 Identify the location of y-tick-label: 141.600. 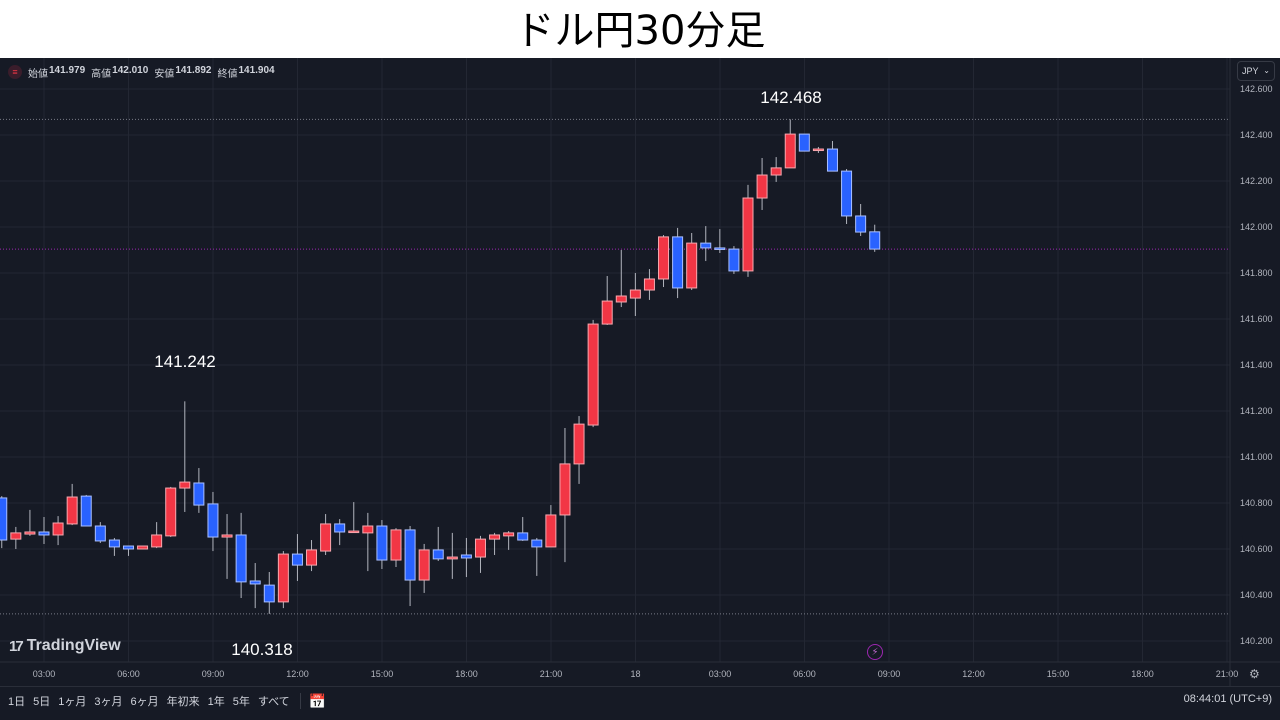
(1256, 319).